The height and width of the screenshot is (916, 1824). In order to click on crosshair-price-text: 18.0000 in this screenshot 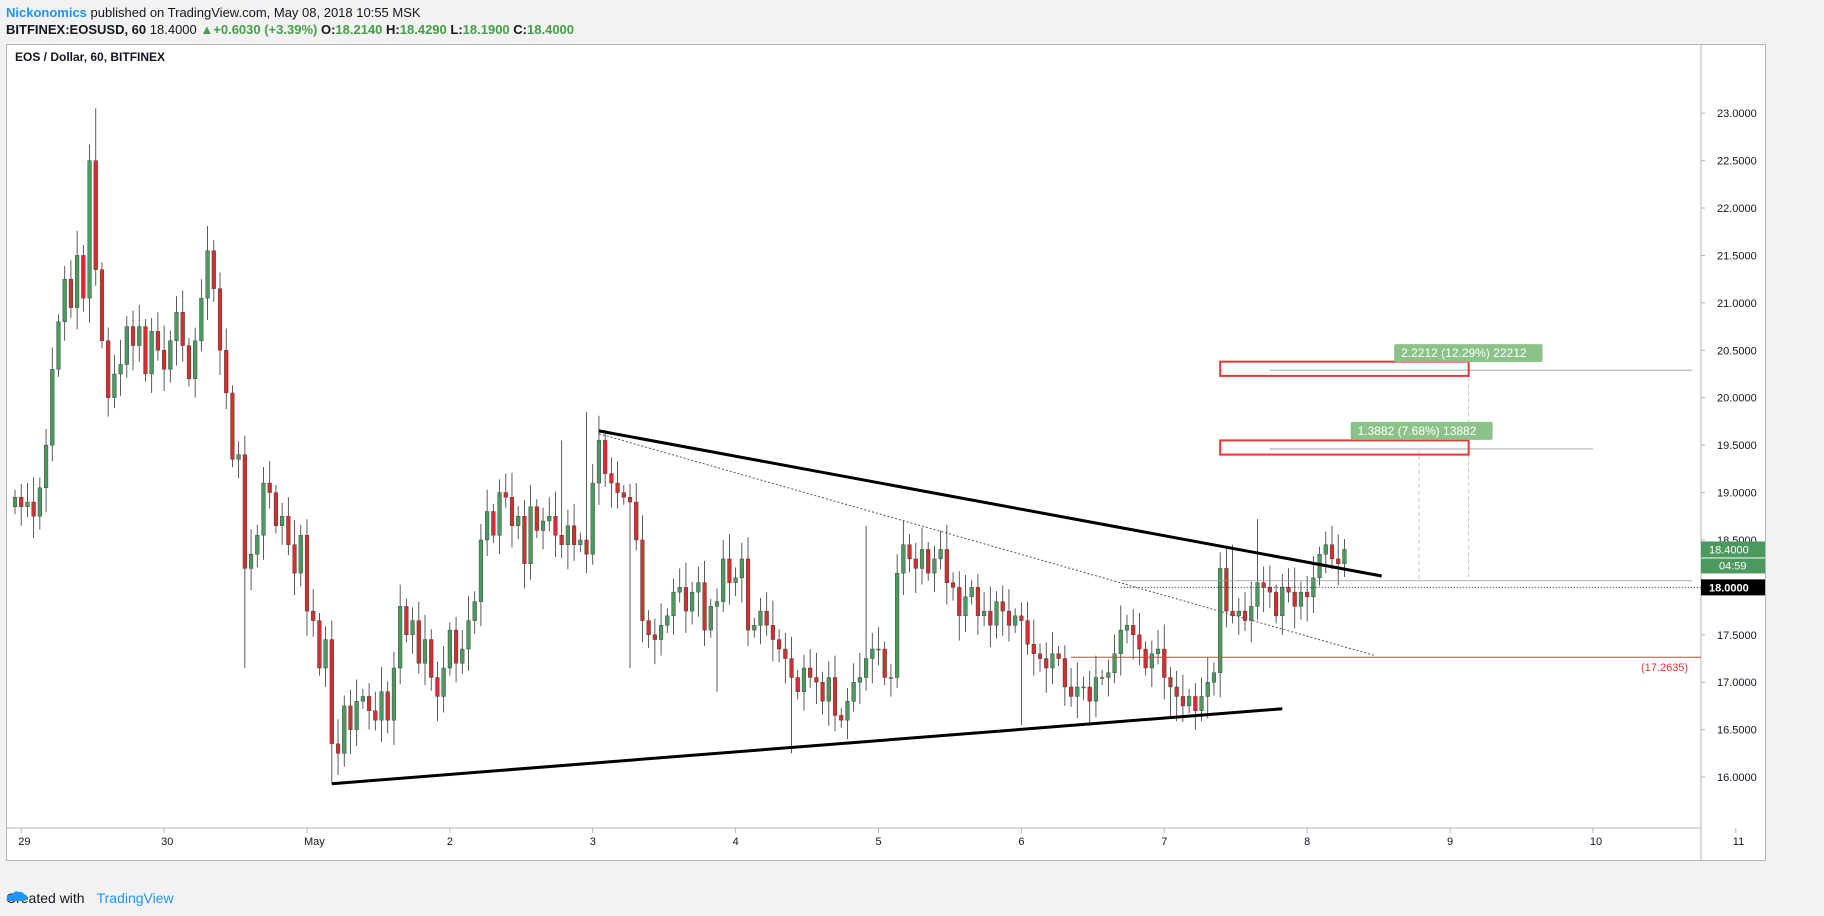, I will do `click(1729, 588)`.